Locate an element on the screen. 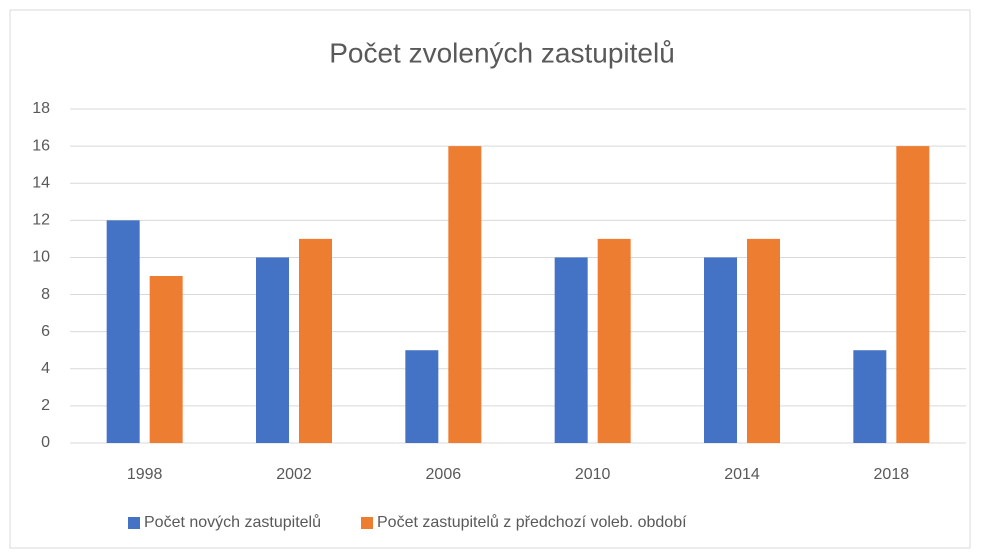 The image size is (982, 560). x-tick-label: 1998 is located at coordinates (145, 474).